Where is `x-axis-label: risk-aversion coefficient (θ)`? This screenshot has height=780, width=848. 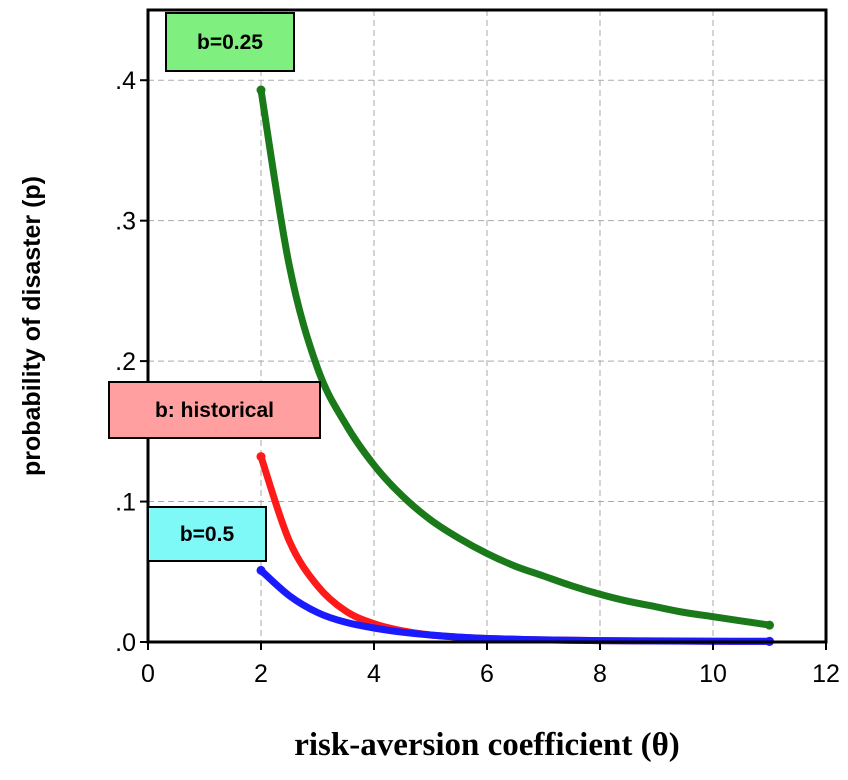
x-axis-label: risk-aversion coefficient (θ) is located at coordinates (487, 745).